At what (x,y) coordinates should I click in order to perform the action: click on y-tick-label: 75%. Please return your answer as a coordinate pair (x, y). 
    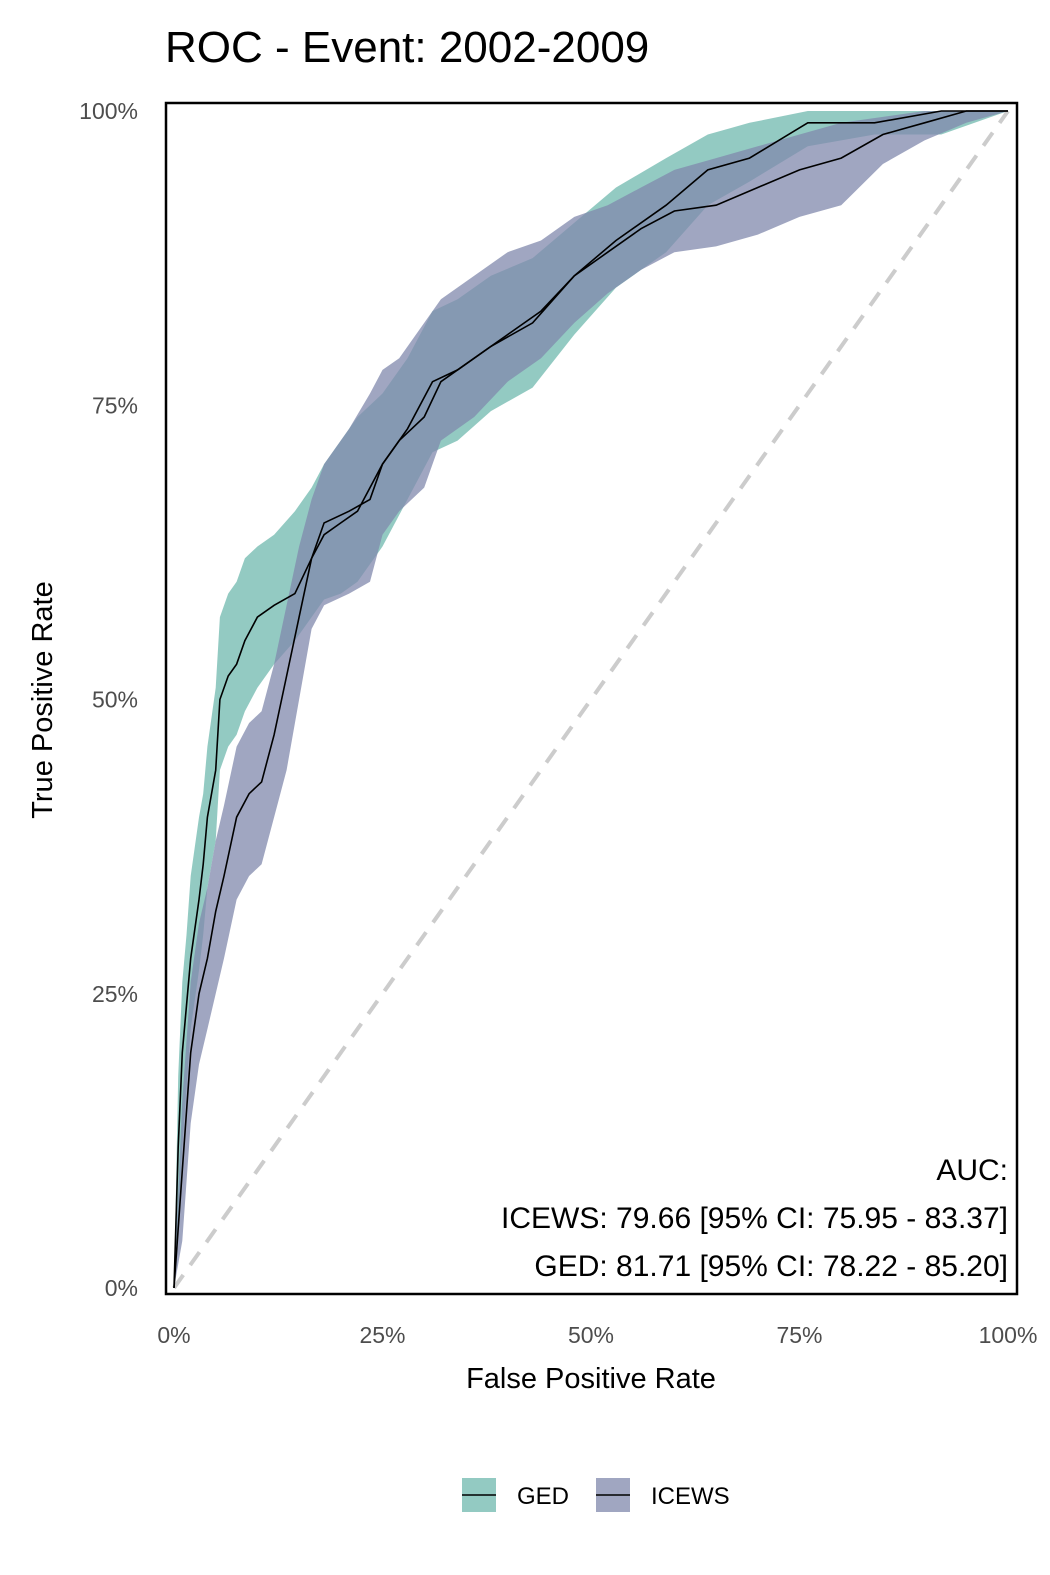
    Looking at the image, I should click on (115, 405).